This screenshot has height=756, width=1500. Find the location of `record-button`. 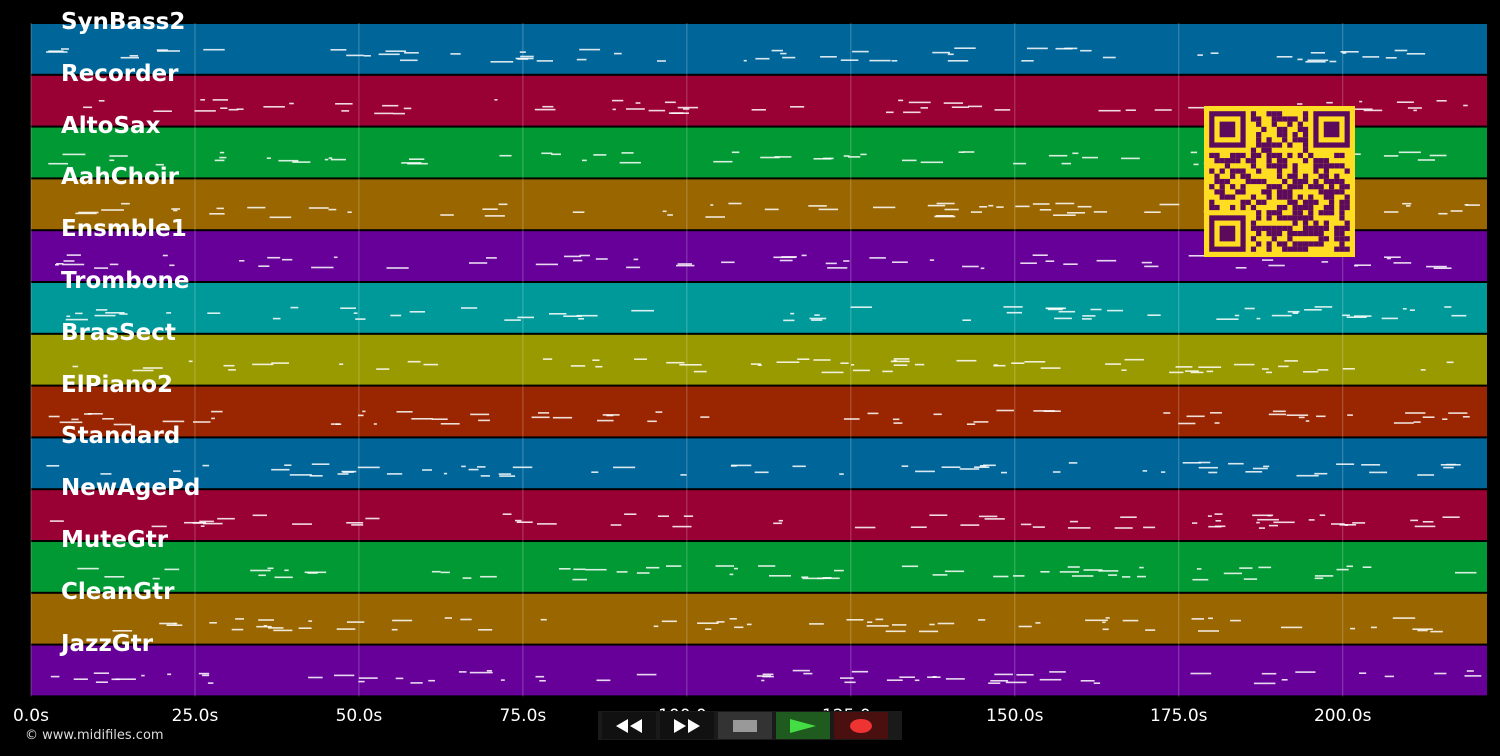

record-button is located at coordinates (861, 725).